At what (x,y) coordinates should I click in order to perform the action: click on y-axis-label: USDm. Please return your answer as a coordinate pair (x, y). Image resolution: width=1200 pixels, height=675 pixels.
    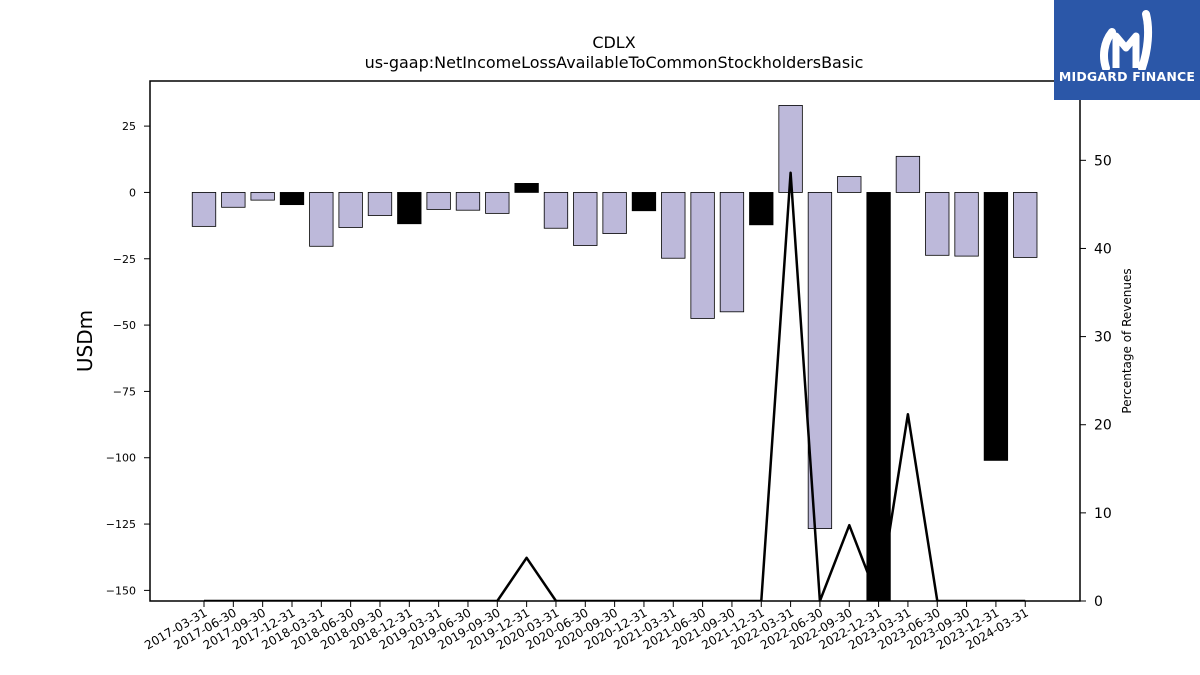
    Looking at the image, I should click on (85, 341).